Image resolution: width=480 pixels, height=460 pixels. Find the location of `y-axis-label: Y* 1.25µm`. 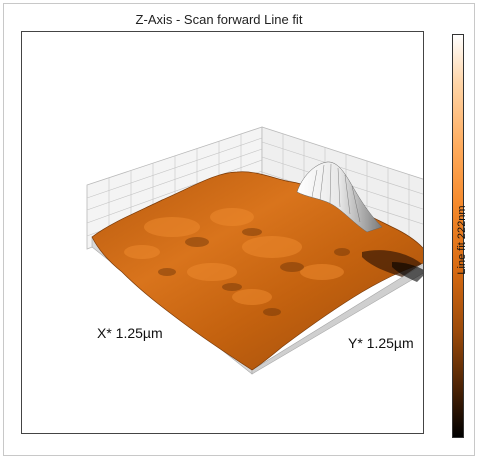

y-axis-label: Y* 1.25µm is located at coordinates (381, 343).